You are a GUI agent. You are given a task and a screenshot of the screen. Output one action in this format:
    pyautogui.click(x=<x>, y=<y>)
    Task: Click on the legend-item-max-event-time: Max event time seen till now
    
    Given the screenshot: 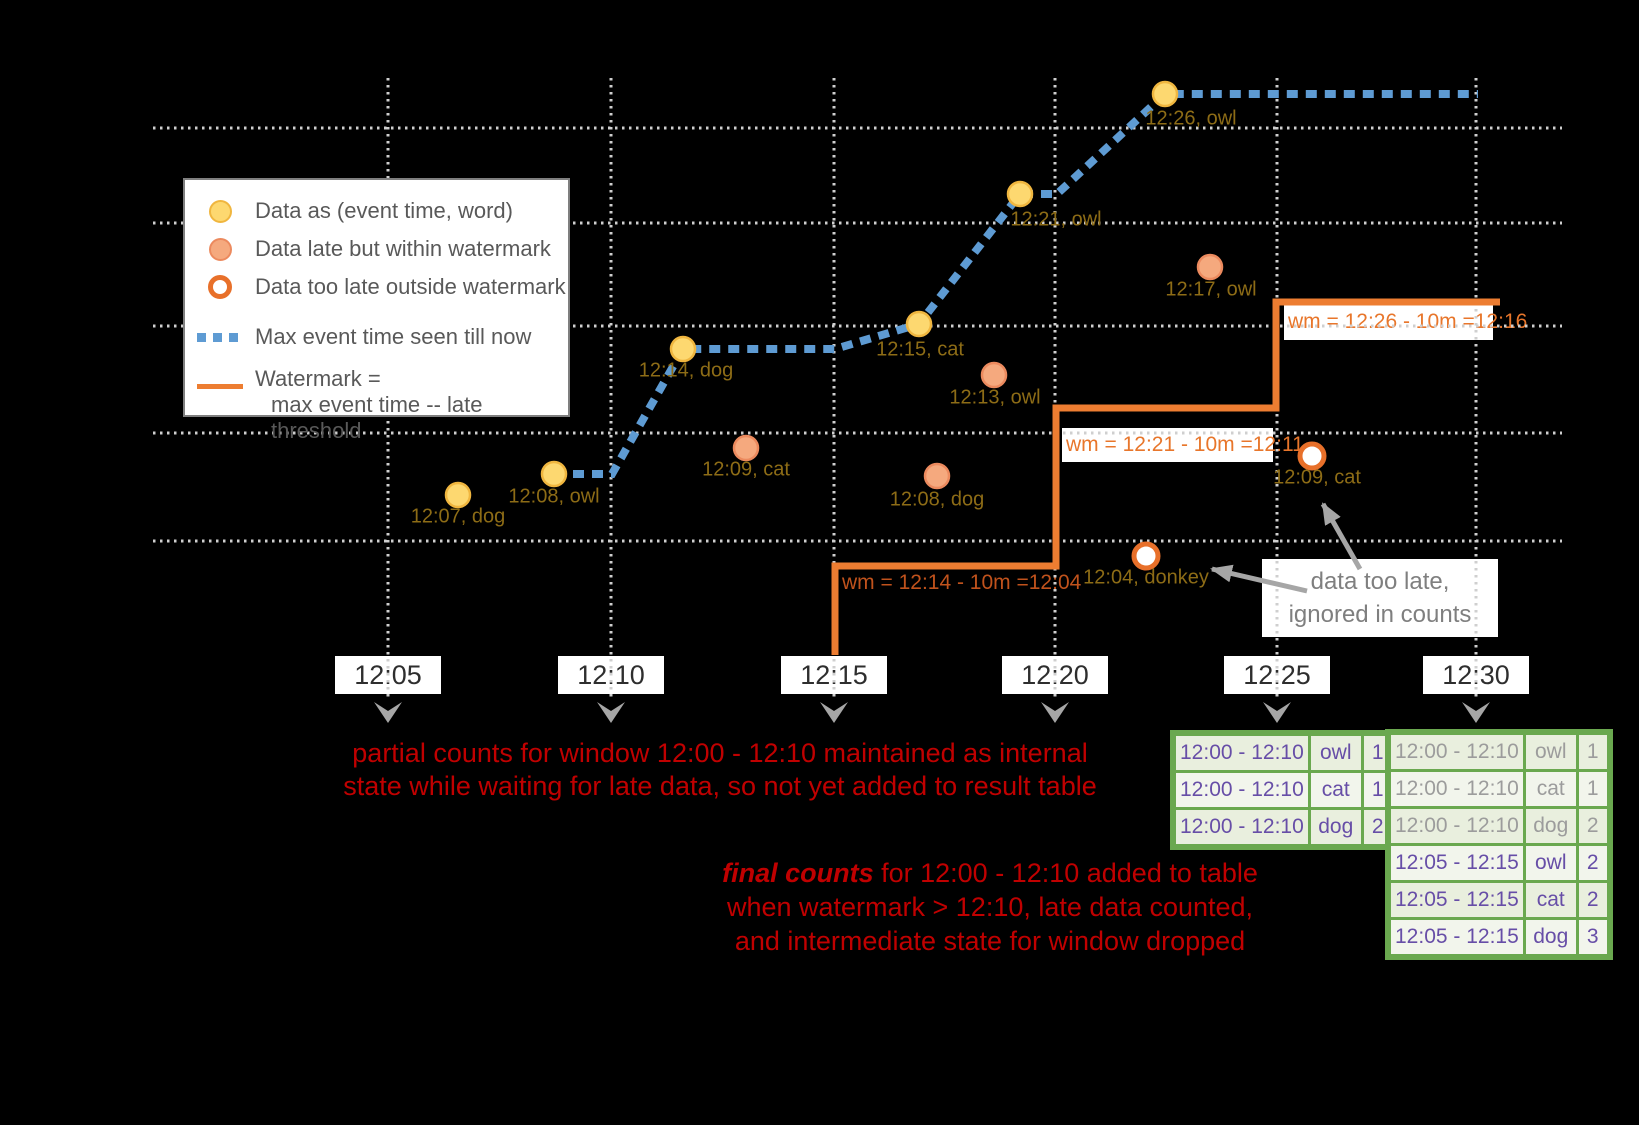 What is the action you would take?
    pyautogui.click(x=376, y=337)
    